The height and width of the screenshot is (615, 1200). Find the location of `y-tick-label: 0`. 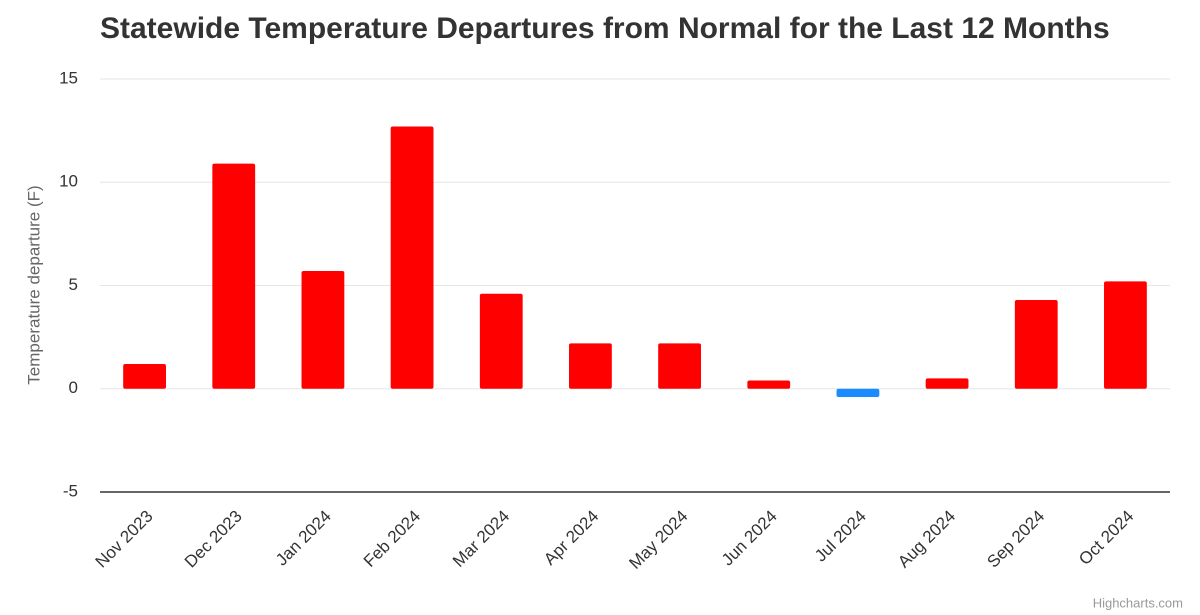

y-tick-label: 0 is located at coordinates (73, 387).